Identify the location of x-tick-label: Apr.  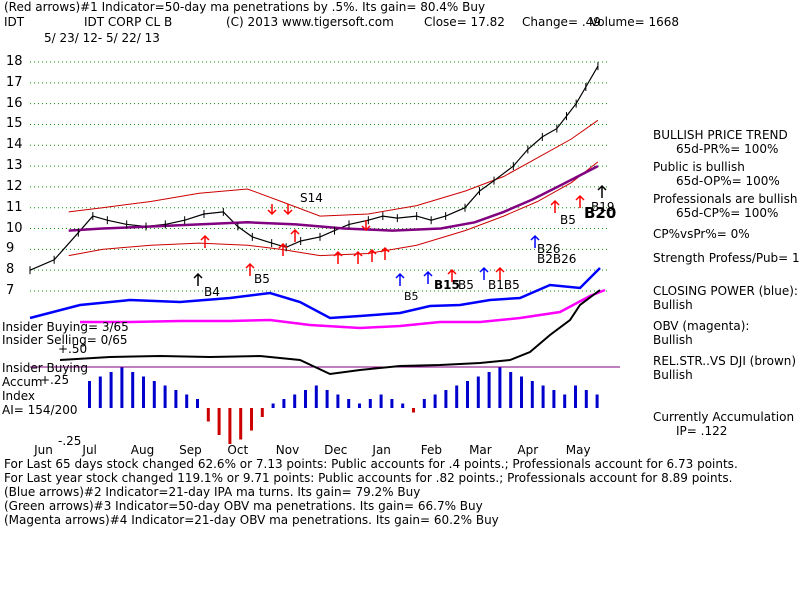
(528, 450).